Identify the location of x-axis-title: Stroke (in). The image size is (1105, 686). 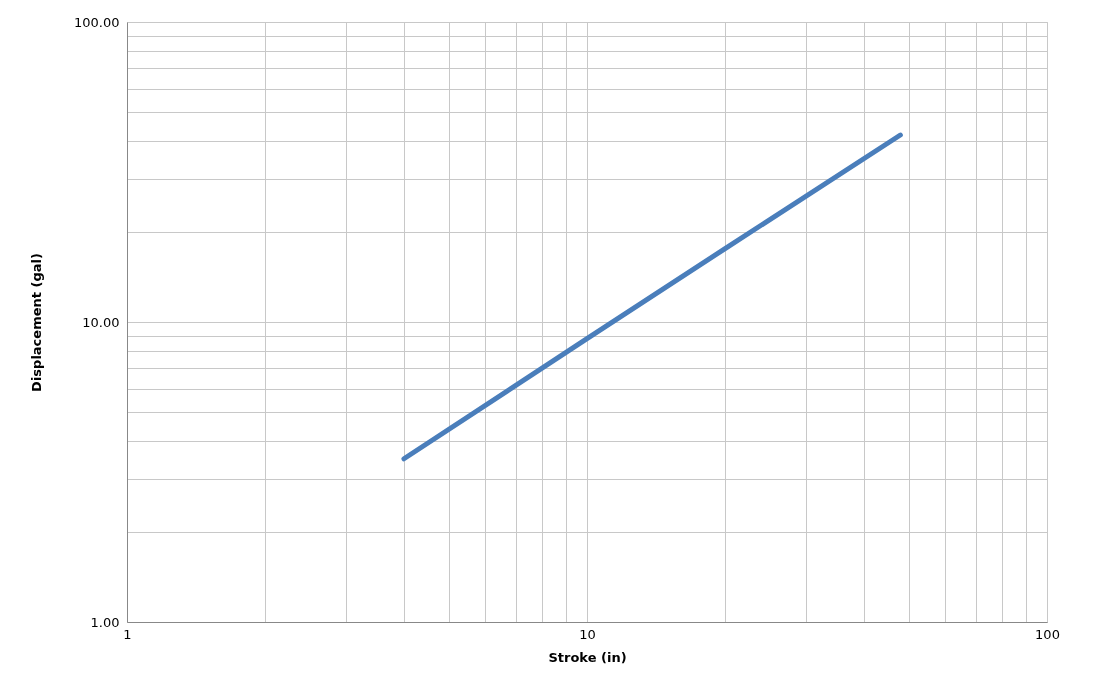
(587, 657).